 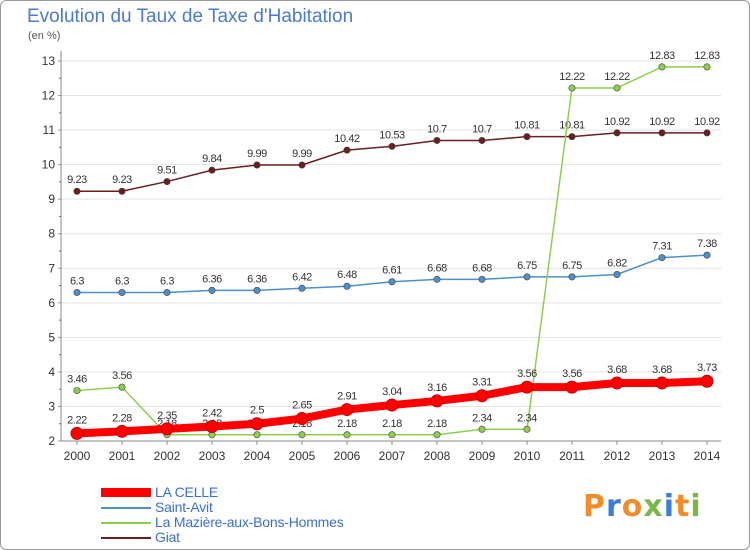 I want to click on data-label: 2.65, so click(x=302, y=406).